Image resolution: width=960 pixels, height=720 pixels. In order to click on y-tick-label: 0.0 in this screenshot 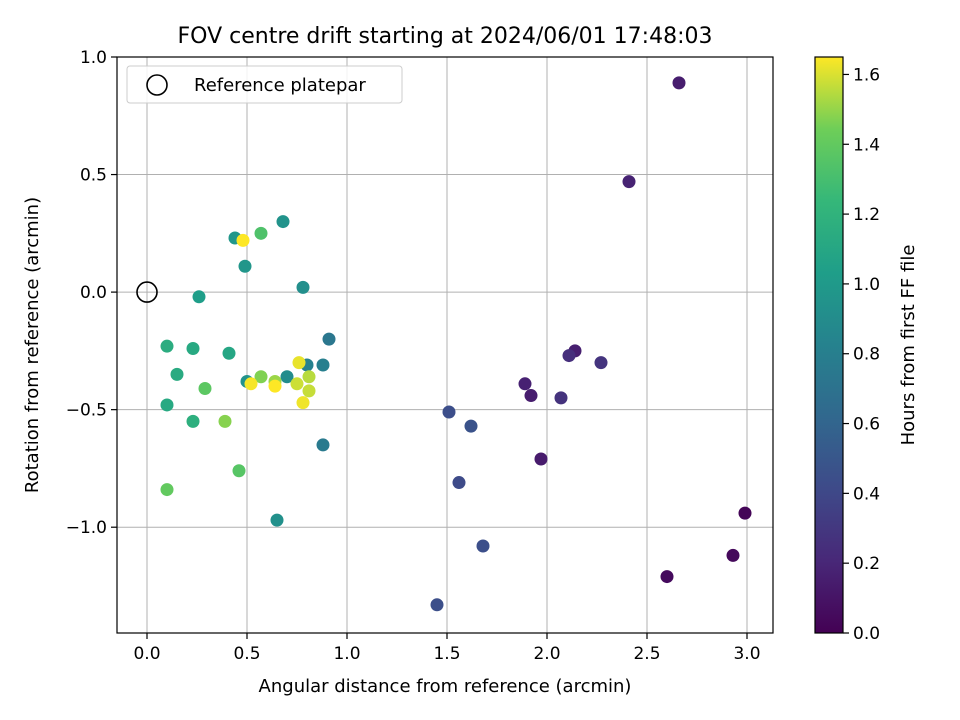, I will do `click(93, 293)`.